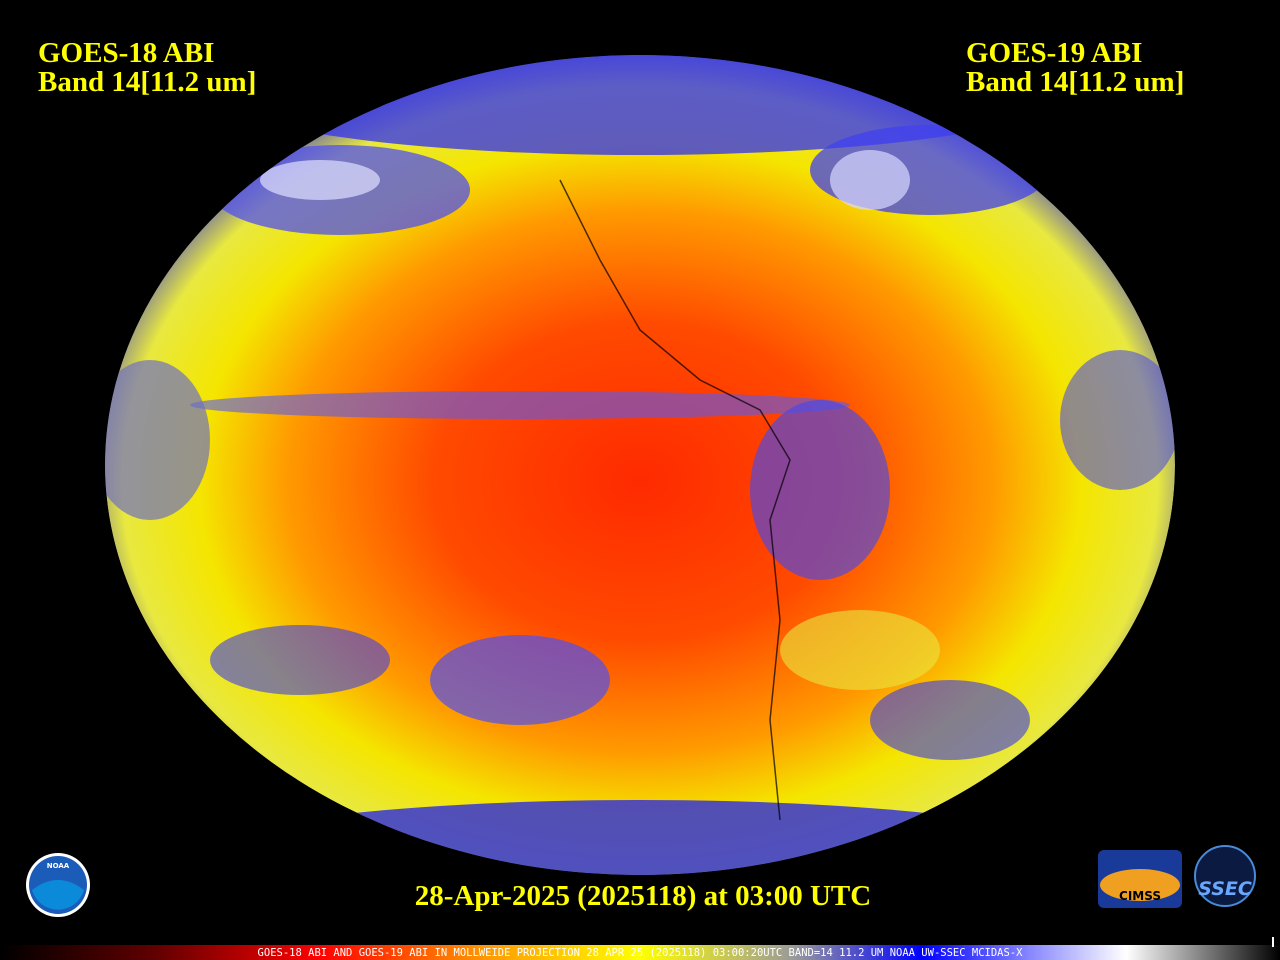  Describe the element at coordinates (126, 53) in the screenshot. I see `left-sat-title: GOES-18 ABI` at that location.